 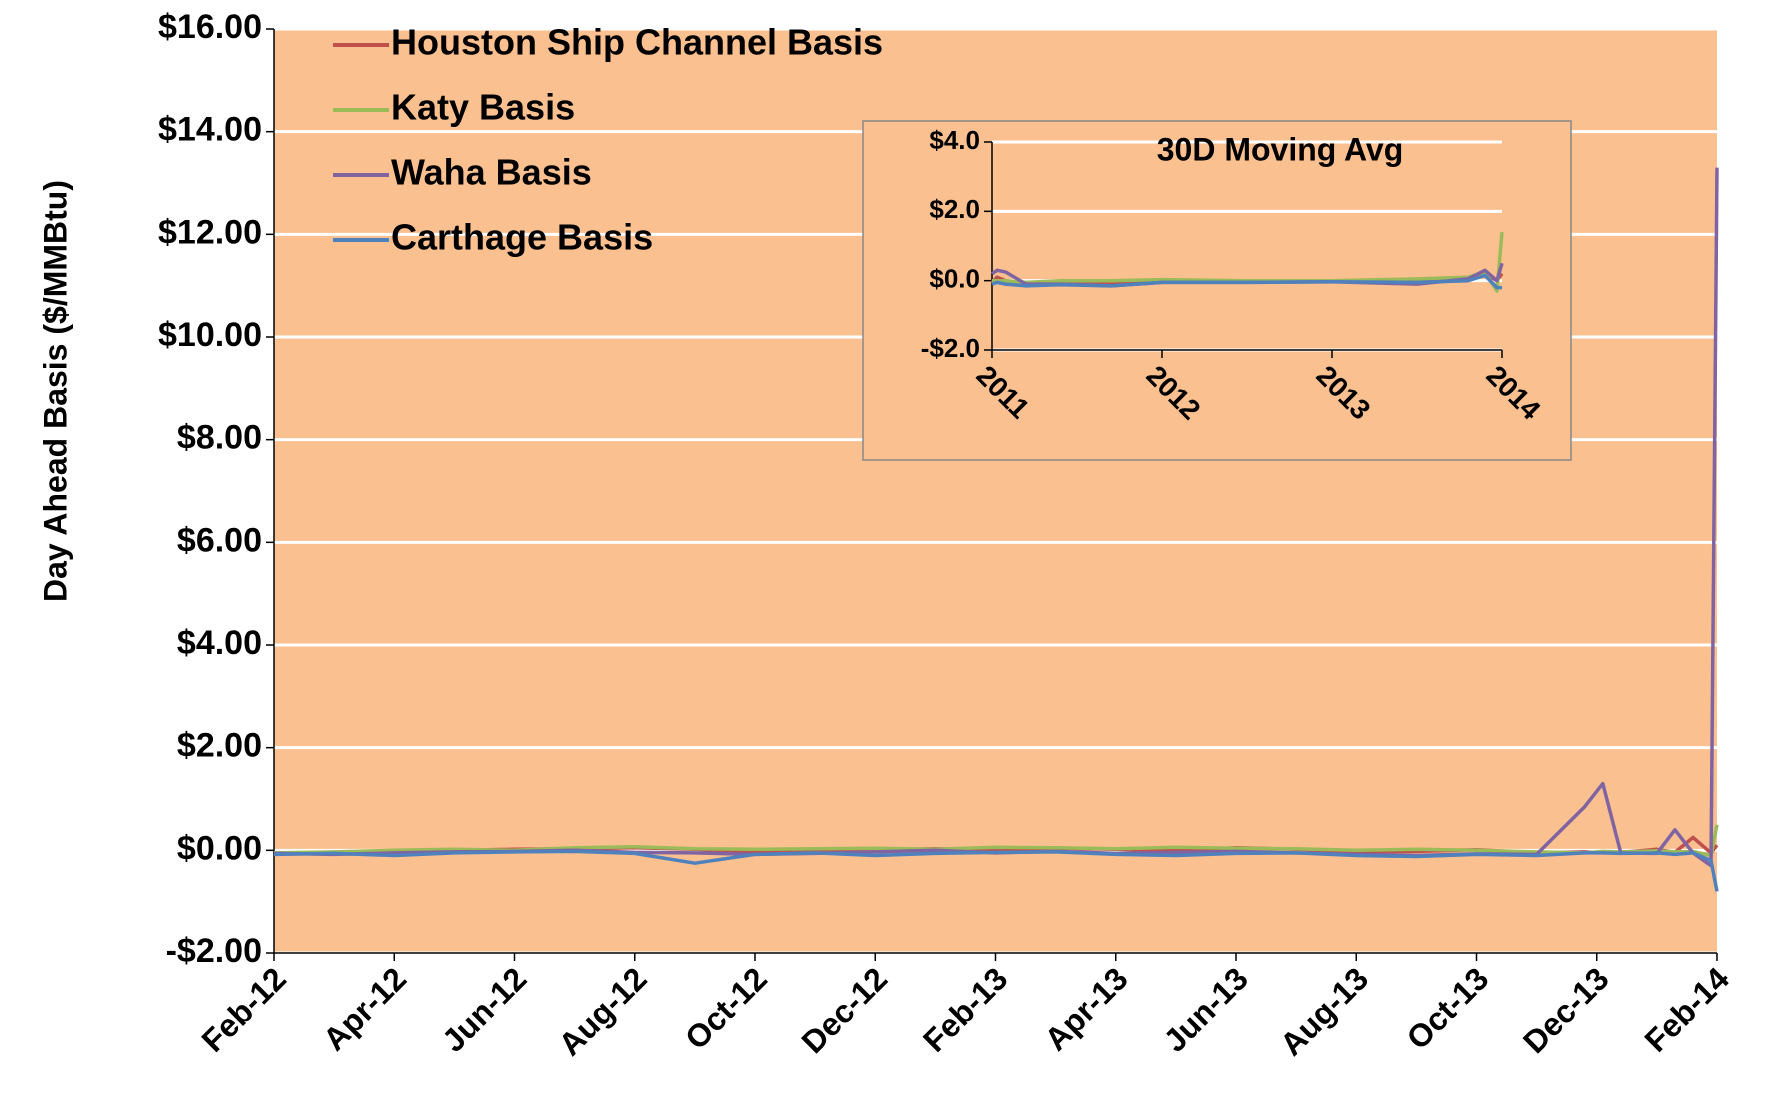 I want to click on x-tick-label: Dec-12, so click(x=845, y=1010).